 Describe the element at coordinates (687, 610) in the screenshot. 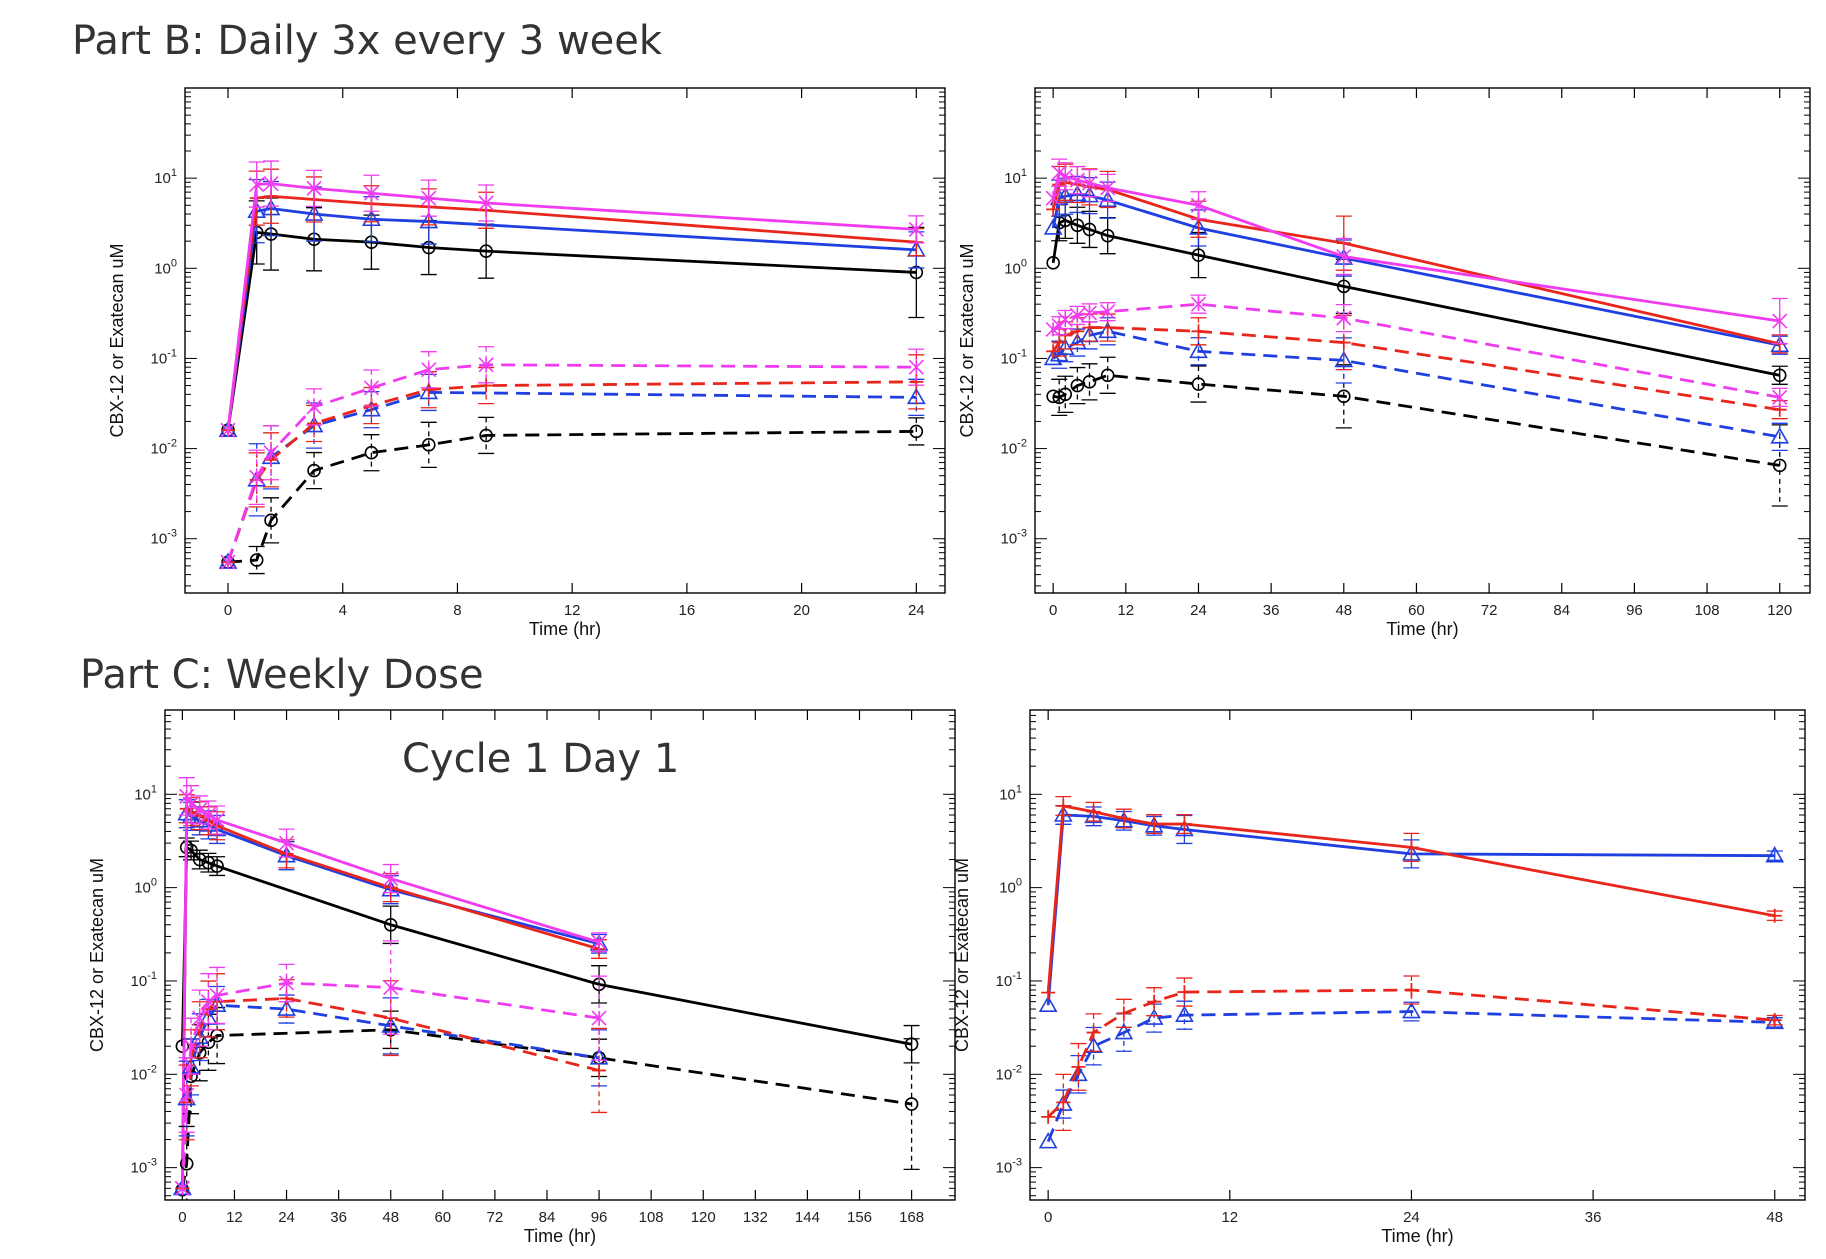

I see `x-tick-label: 16` at that location.